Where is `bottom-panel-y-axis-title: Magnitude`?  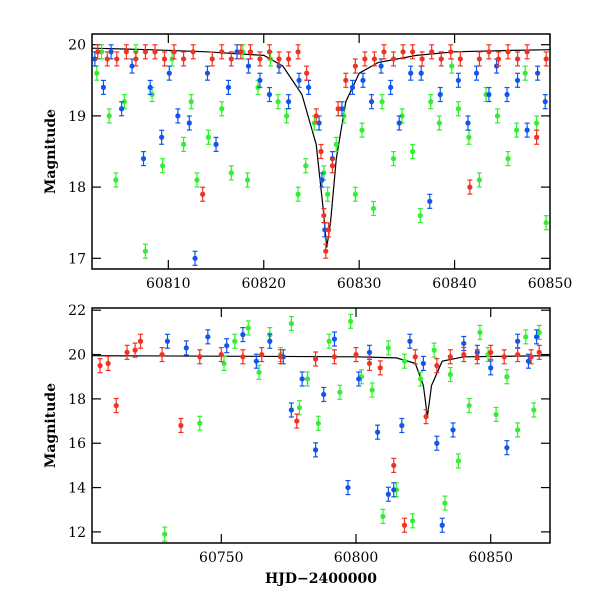
bottom-panel-y-axis-title: Magnitude is located at coordinates (51, 425).